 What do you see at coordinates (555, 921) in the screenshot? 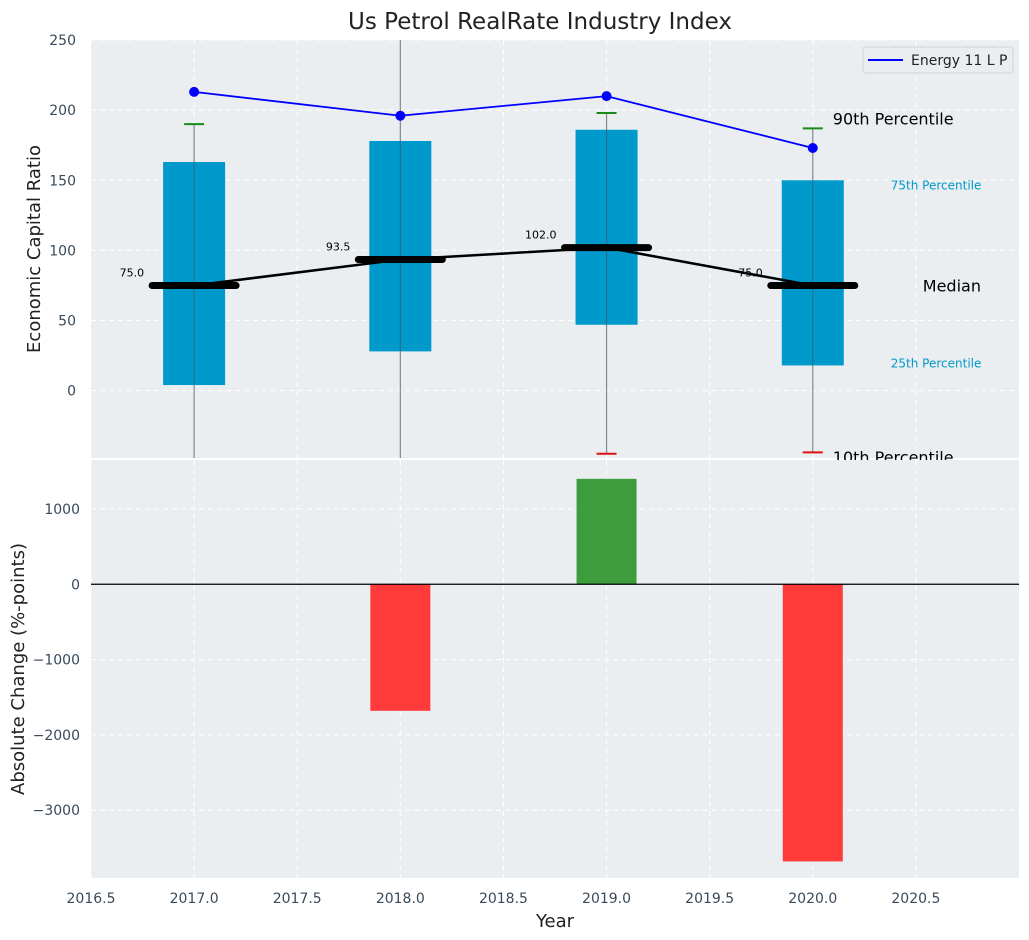
I see `x-axis-label: Year` at bounding box center [555, 921].